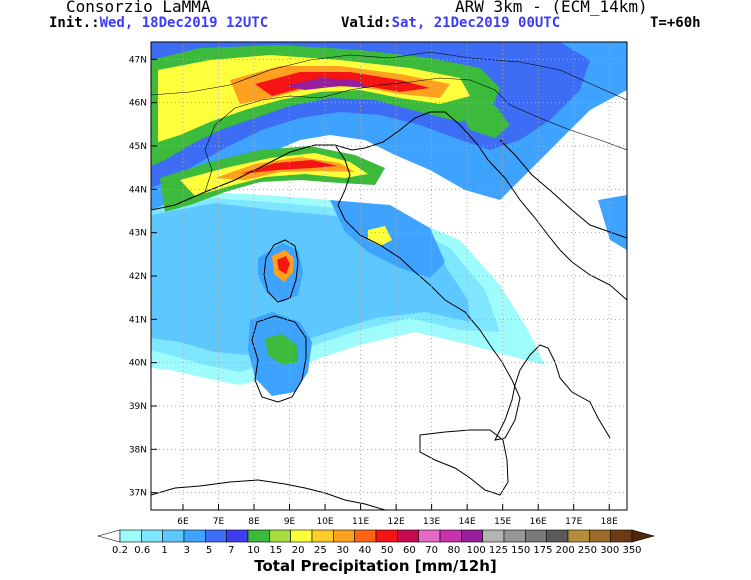  What do you see at coordinates (565, 550) in the screenshot?
I see `colorbar-label: 200` at bounding box center [565, 550].